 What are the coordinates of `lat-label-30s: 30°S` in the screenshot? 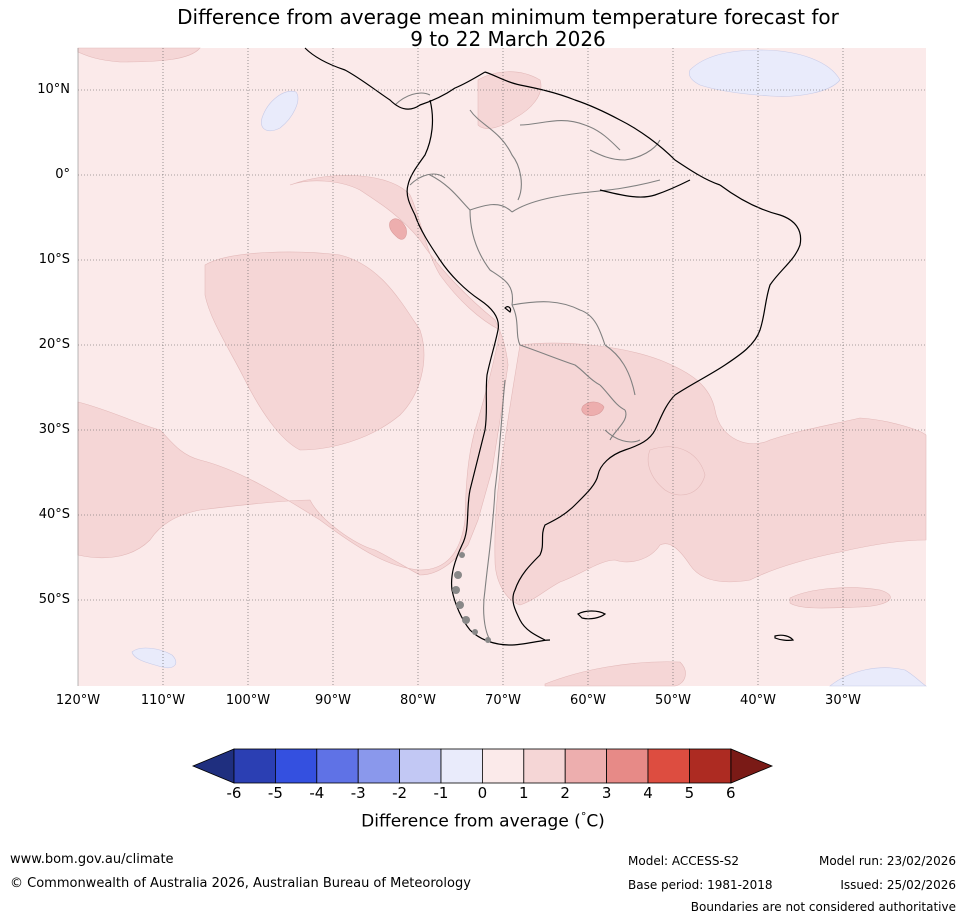 It's located at (54, 429).